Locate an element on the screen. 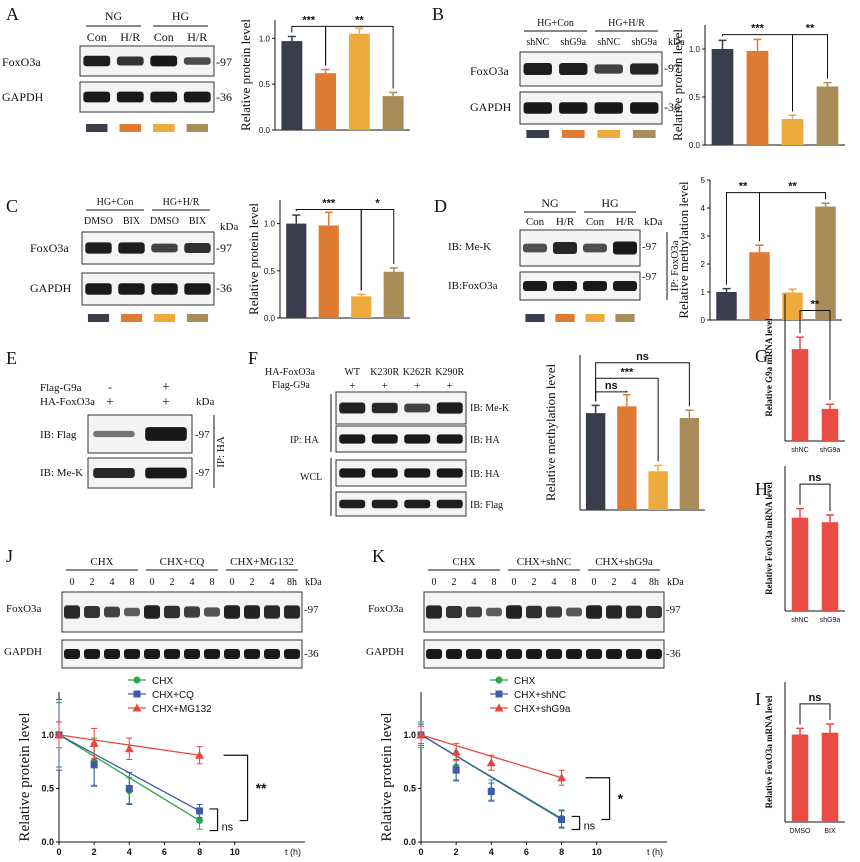 The width and height of the screenshot is (860, 862). panel-J-foxo3a-blot is located at coordinates (182, 612).